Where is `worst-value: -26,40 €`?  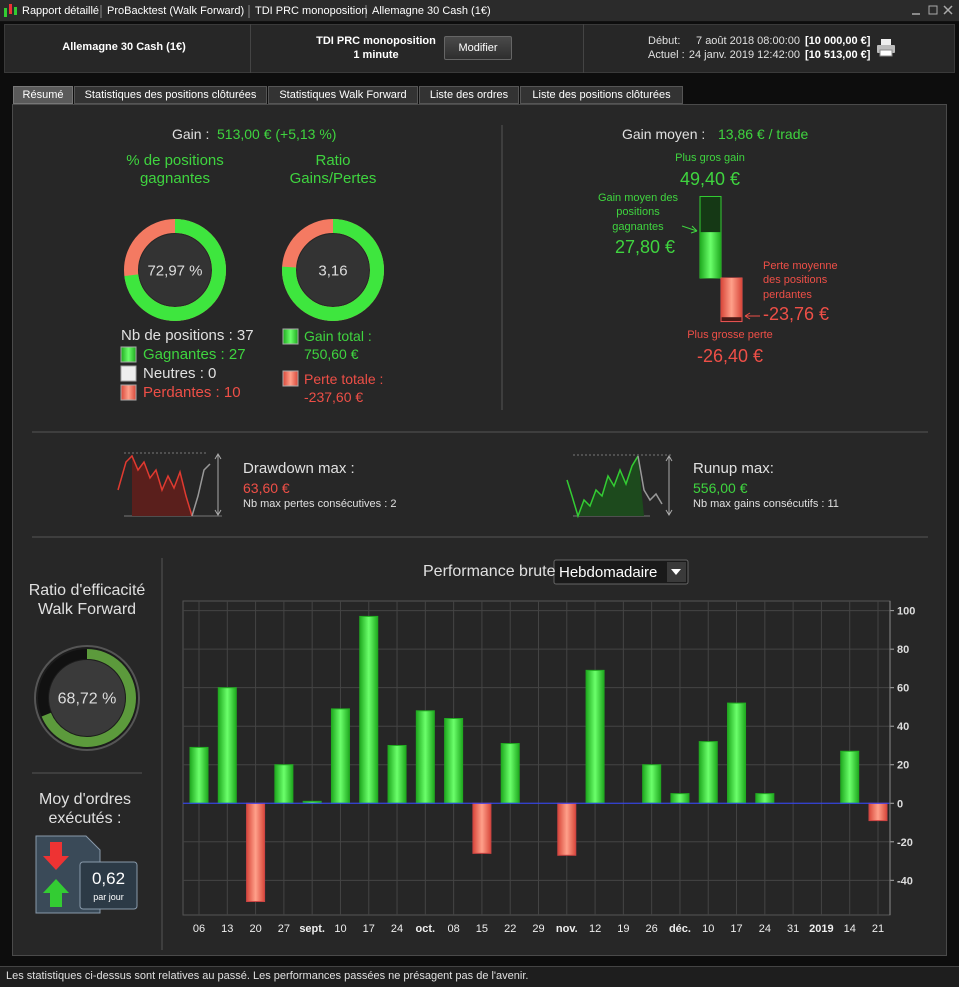 worst-value: -26,40 € is located at coordinates (730, 356).